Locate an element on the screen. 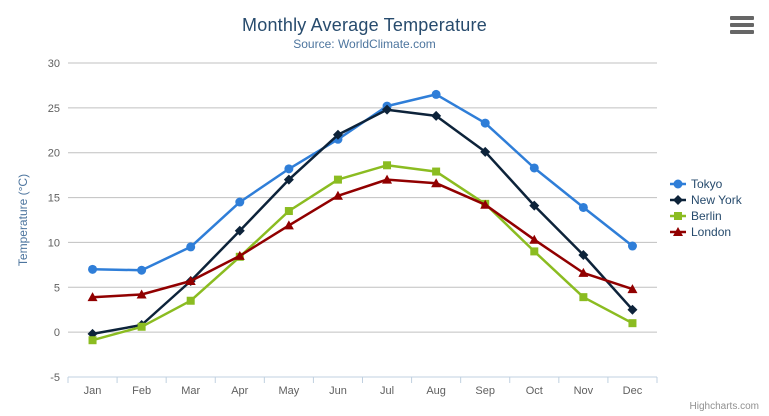  data-point-london-Oct is located at coordinates (534, 239).